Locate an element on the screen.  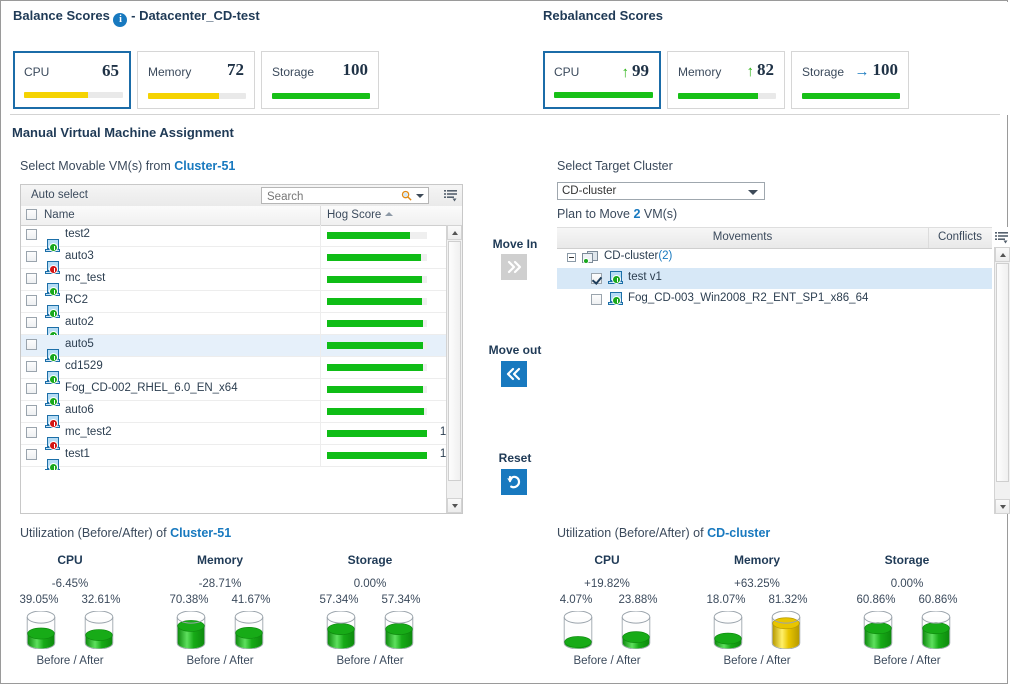
column-header-movements: Movements is located at coordinates (742, 237).